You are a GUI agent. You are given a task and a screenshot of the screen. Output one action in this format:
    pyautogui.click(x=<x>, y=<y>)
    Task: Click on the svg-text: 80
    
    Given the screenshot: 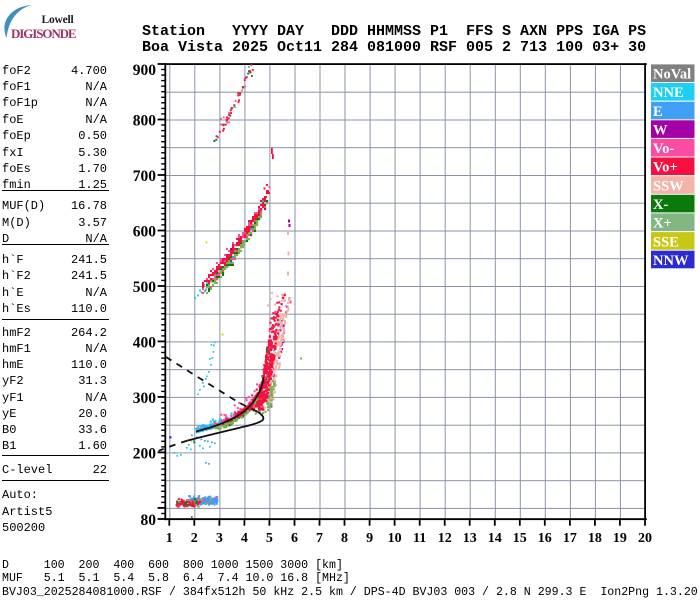 What is the action you would take?
    pyautogui.click(x=149, y=520)
    